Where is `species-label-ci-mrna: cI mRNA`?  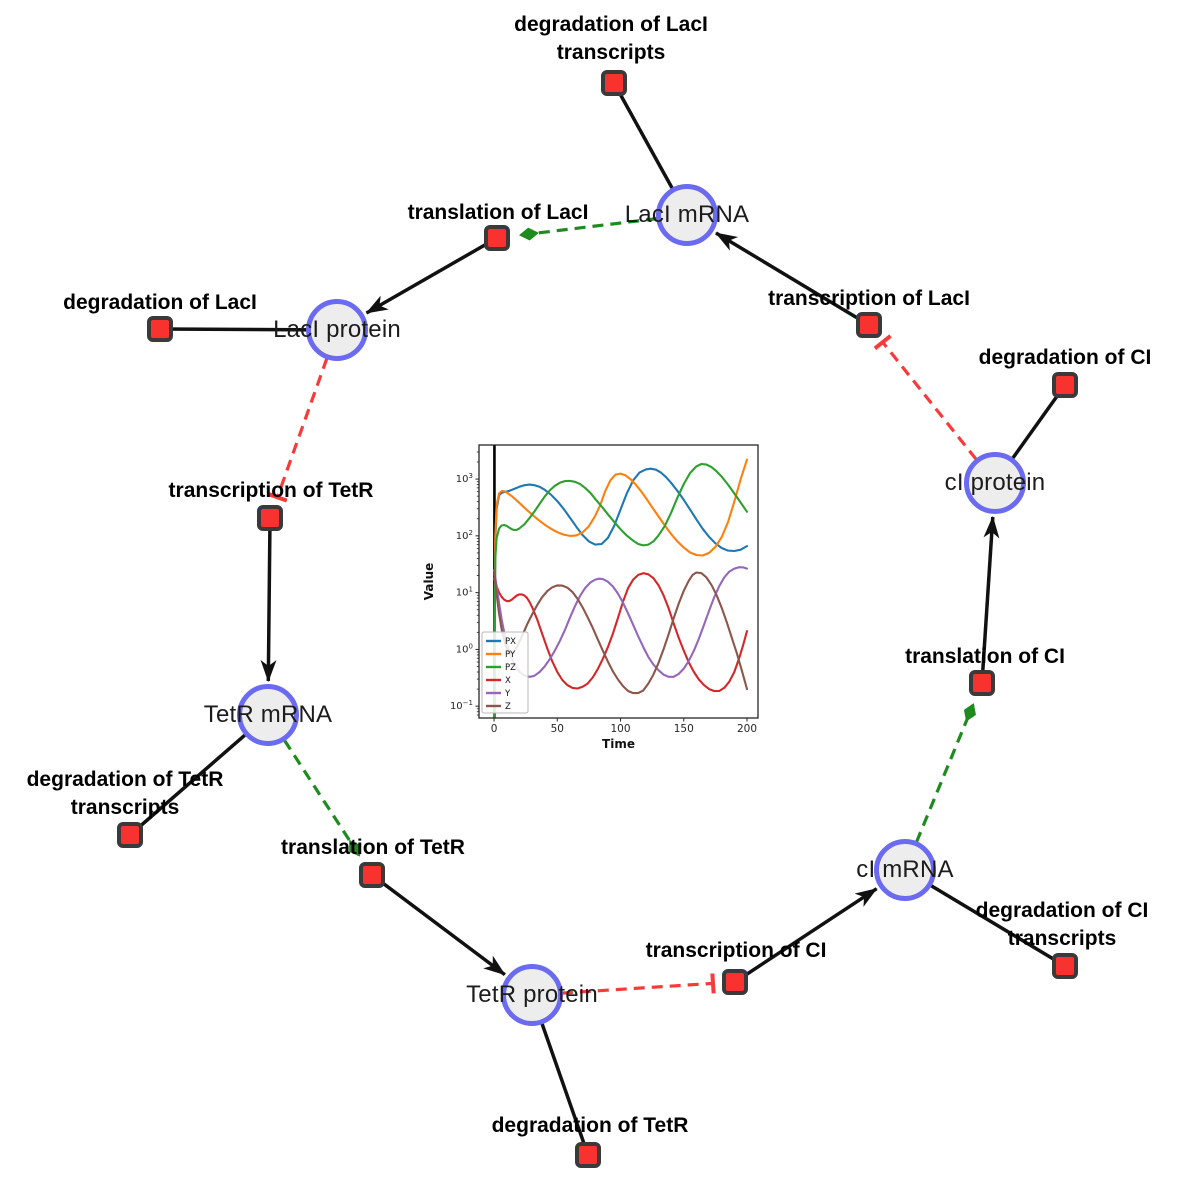 species-label-ci-mrna: cI mRNA is located at coordinates (905, 869).